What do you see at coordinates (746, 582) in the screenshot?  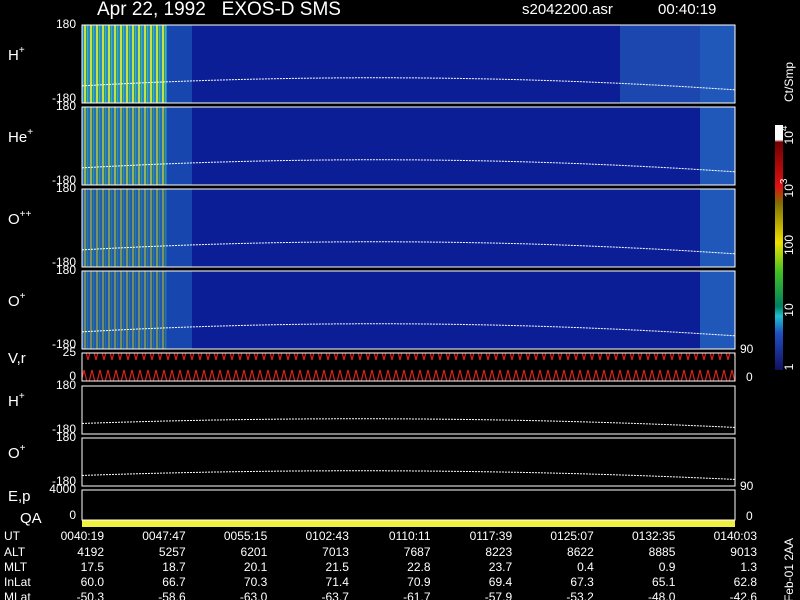 I see `cell: 62.8` at bounding box center [746, 582].